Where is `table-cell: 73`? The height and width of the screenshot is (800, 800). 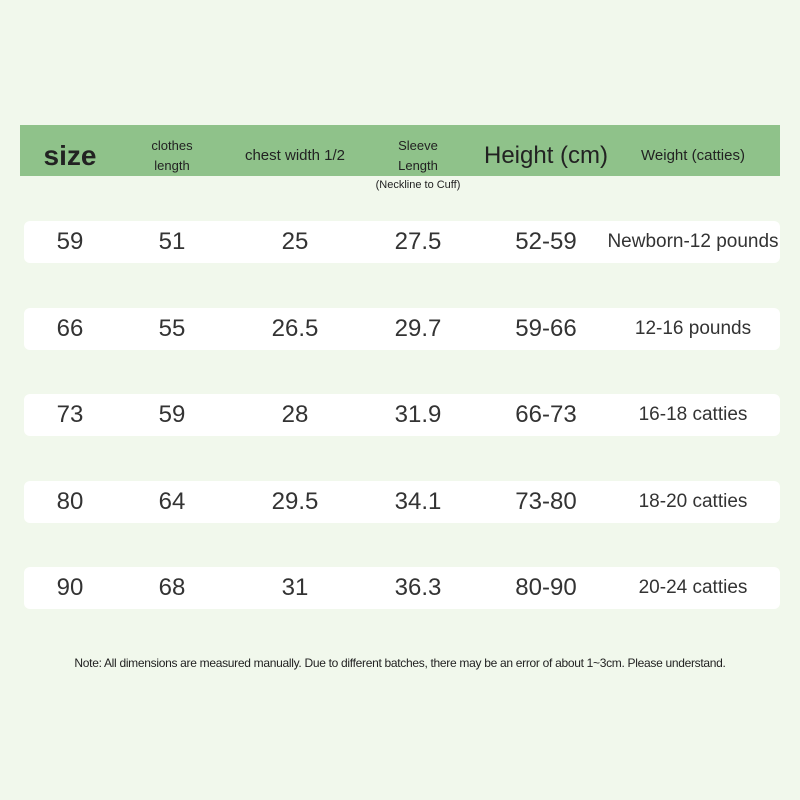 table-cell: 73 is located at coordinates (70, 414).